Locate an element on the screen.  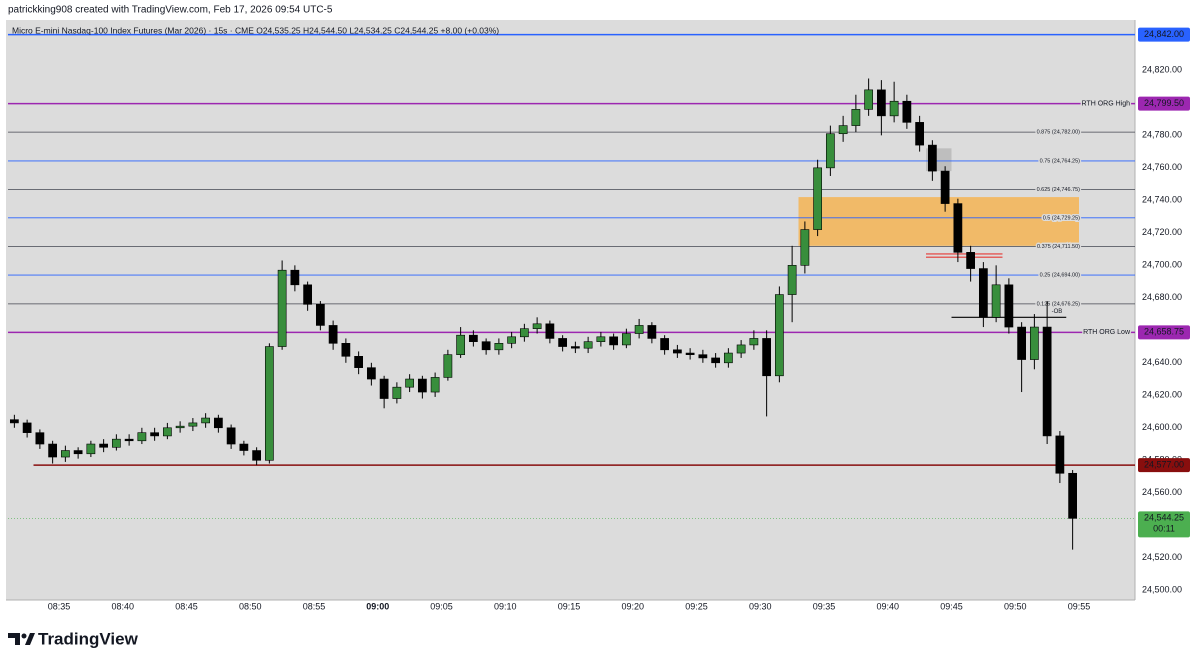
brand-name: TradingView is located at coordinates (88, 638).